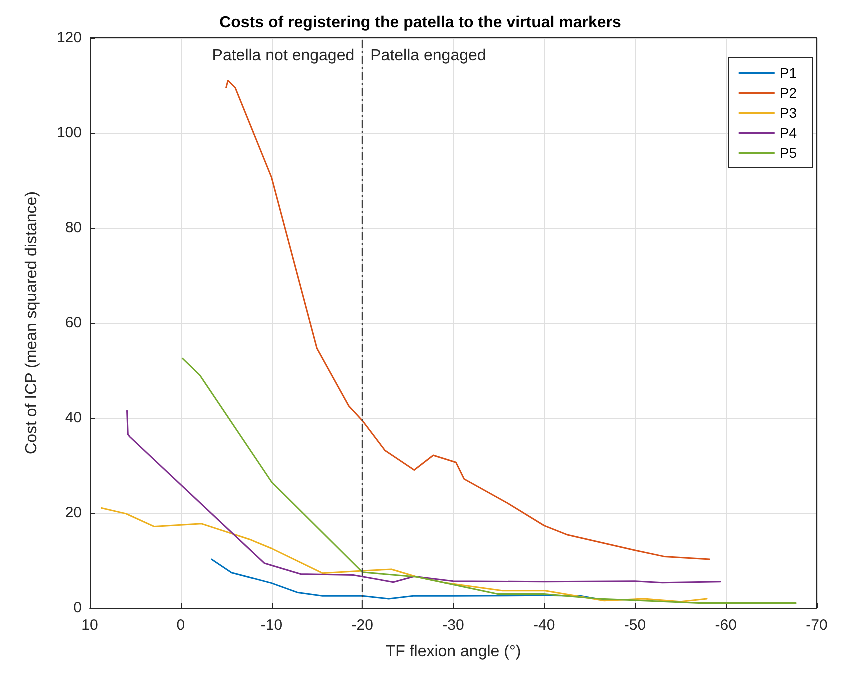  What do you see at coordinates (271, 625) in the screenshot?
I see `x-tick-label: -10` at bounding box center [271, 625].